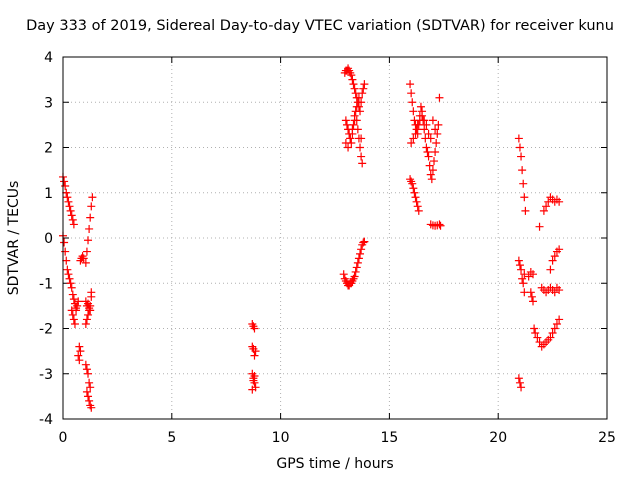 The image size is (640, 480). Describe the element at coordinates (48, 194) in the screenshot. I see `y-tick-label: 1` at that location.